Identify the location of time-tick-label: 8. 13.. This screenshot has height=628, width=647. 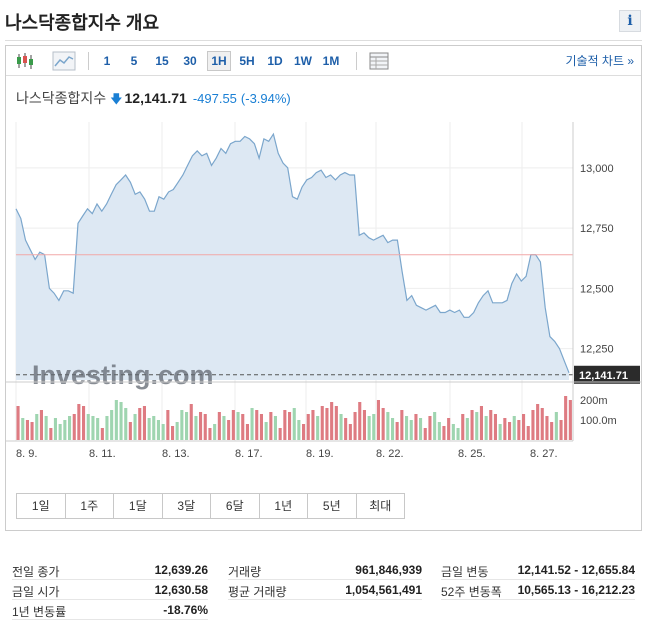
(176, 454).